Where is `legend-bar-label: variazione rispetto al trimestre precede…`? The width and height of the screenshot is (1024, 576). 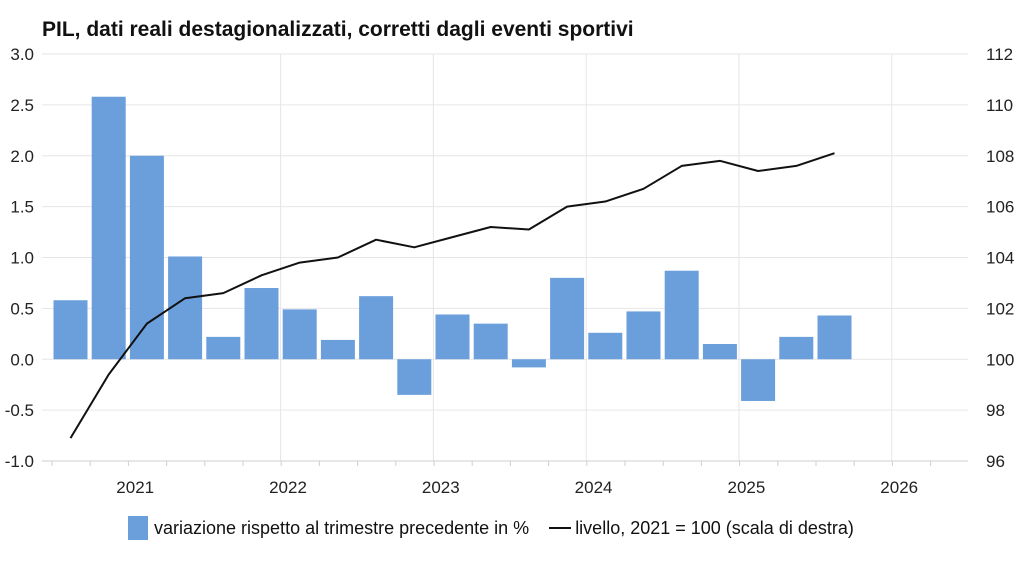
legend-bar-label: variazione rispetto al trimestre precede… is located at coordinates (342, 527).